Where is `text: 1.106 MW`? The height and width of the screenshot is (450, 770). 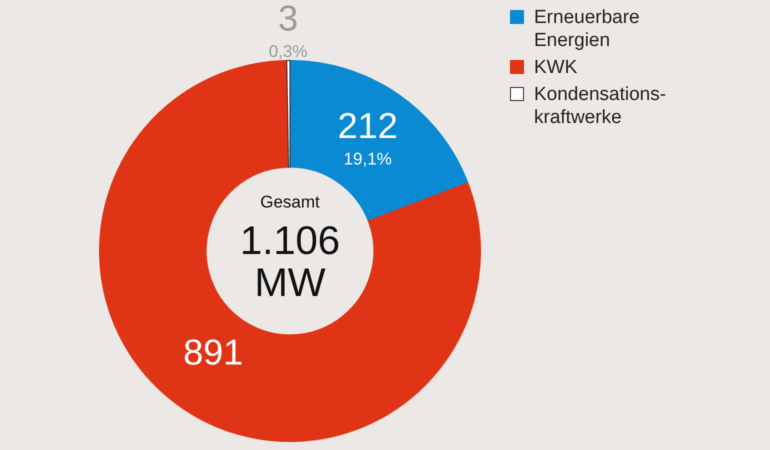
text: 1.106 MW is located at coordinates (290, 262).